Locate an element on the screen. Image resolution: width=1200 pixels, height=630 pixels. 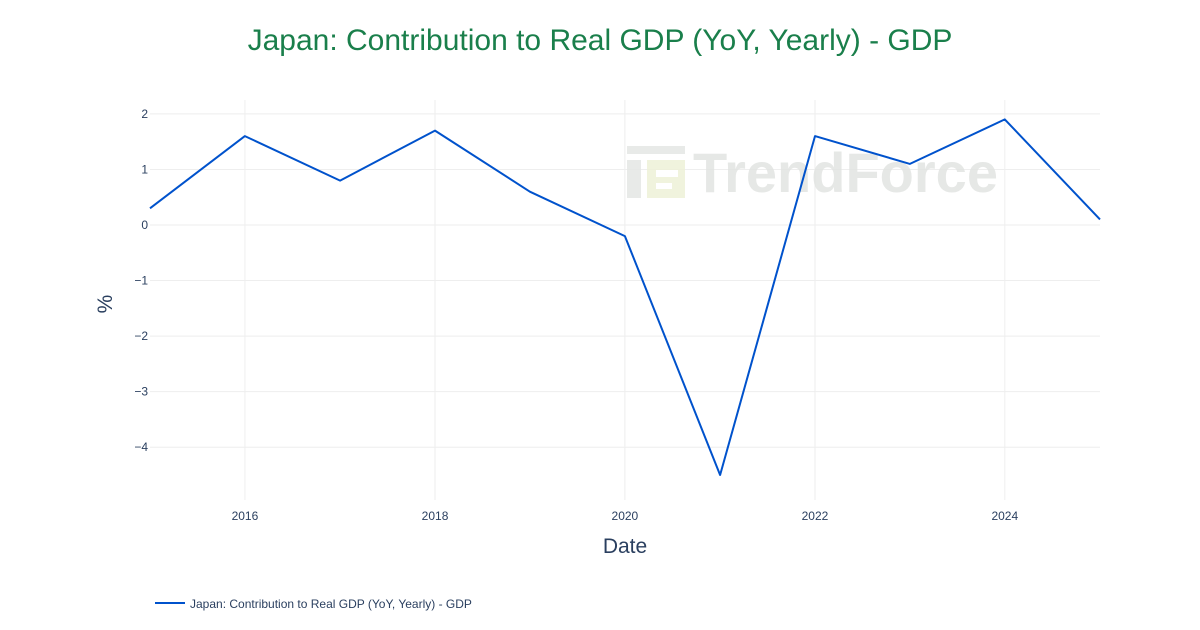
x-tick-label: 2022 is located at coordinates (815, 516).